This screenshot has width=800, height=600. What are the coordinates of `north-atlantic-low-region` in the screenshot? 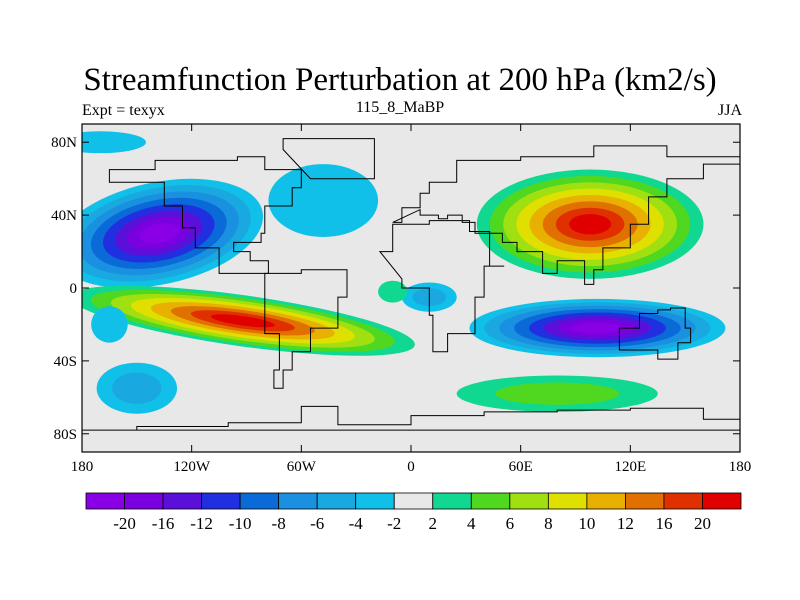 It's located at (323, 200).